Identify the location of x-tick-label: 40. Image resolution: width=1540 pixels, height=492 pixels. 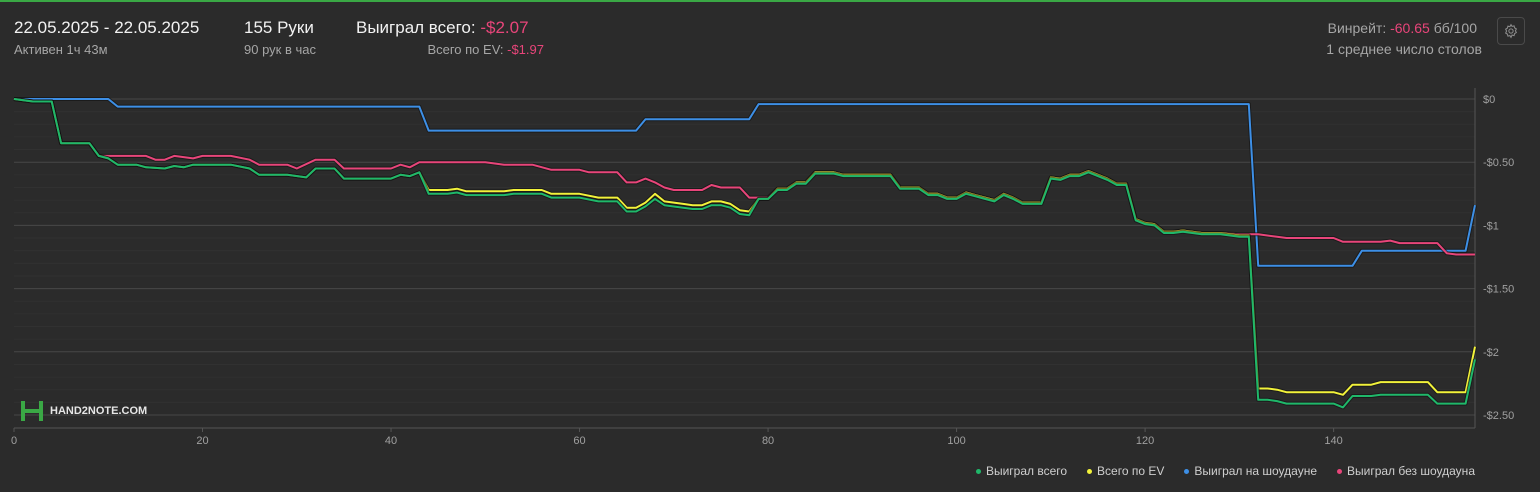
(391, 441).